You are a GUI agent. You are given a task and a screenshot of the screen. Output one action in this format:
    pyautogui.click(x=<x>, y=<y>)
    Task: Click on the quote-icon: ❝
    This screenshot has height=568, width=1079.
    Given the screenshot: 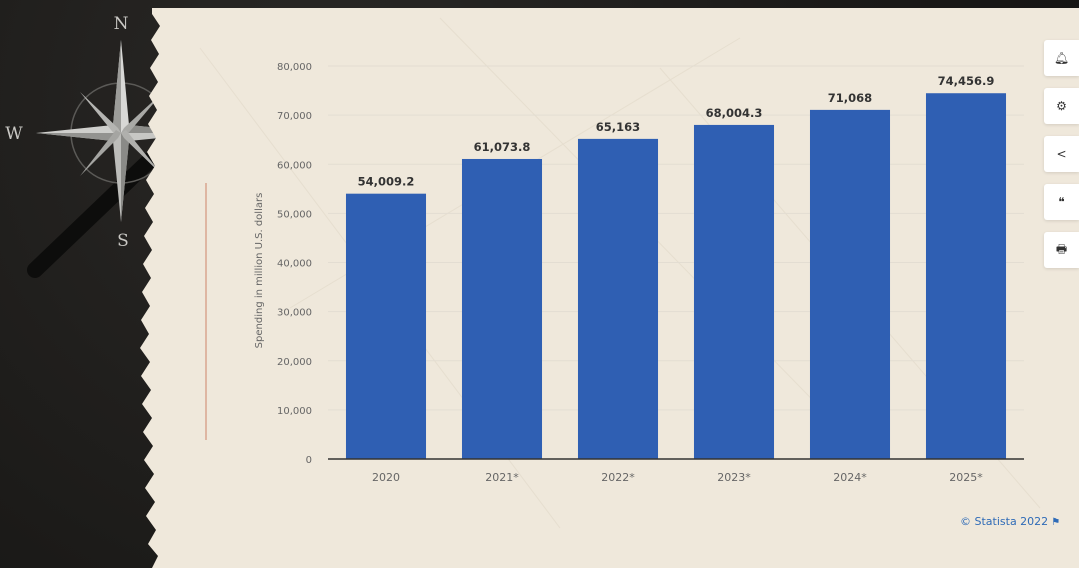 What is the action you would take?
    pyautogui.click(x=1061, y=202)
    